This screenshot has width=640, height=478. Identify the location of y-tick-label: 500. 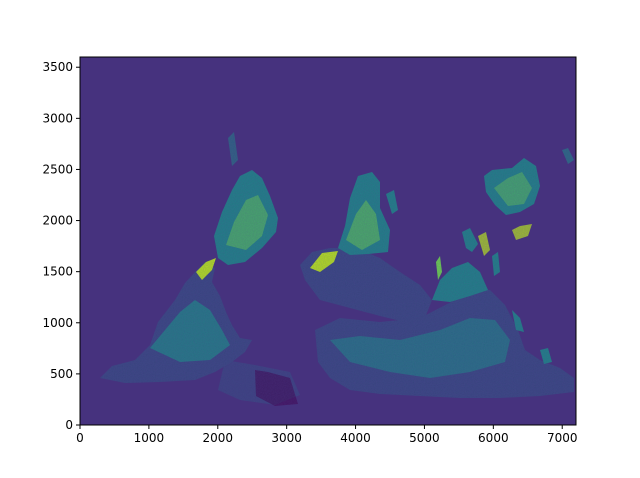
(61, 374).